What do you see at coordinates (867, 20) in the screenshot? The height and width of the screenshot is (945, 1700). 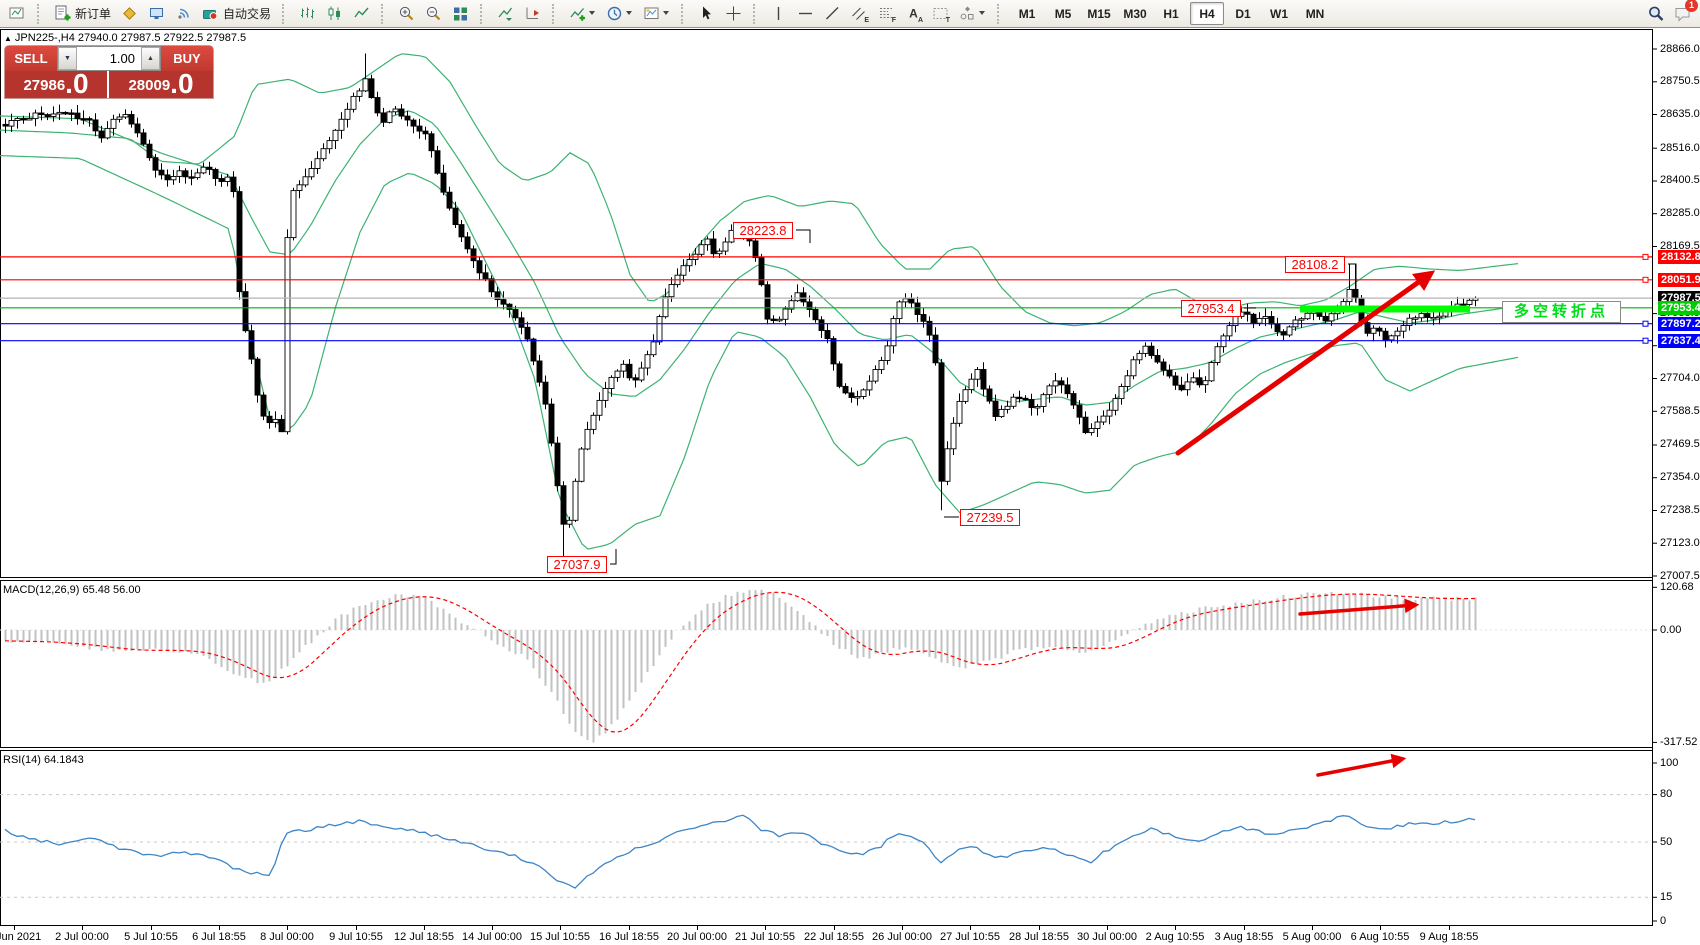 I see `channel-glyph: E` at bounding box center [867, 20].